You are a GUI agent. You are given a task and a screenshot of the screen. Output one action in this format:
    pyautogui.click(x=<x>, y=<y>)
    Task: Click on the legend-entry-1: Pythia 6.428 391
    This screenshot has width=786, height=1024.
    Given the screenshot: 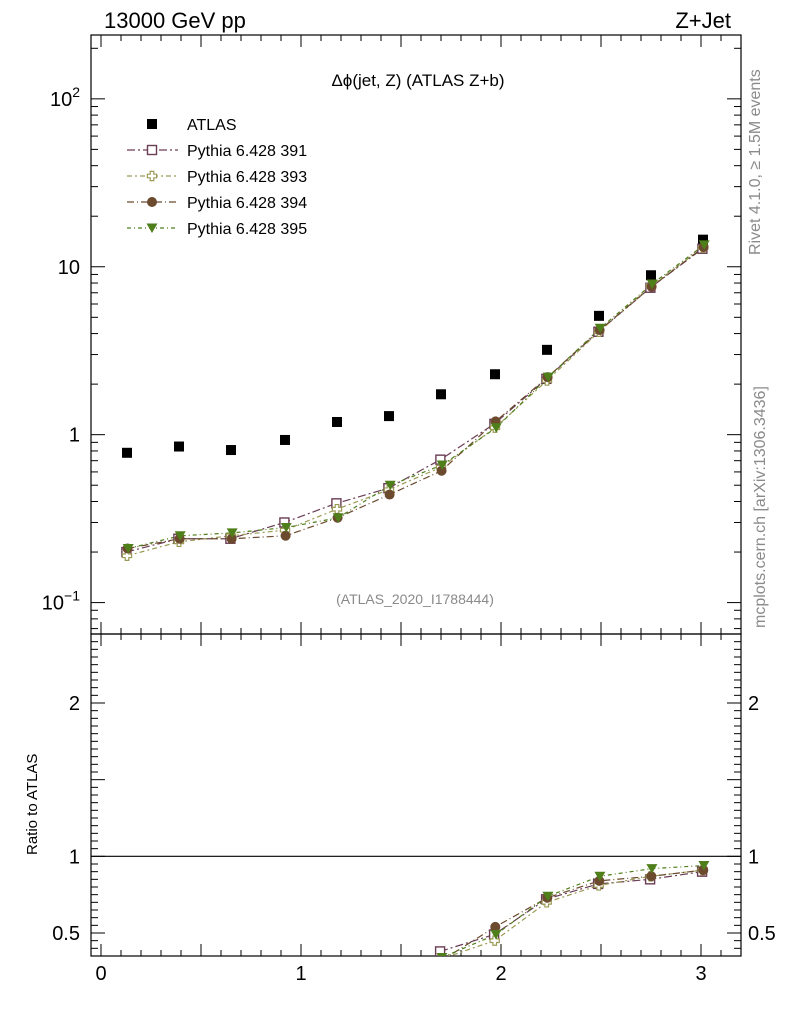 What is the action you would take?
    pyautogui.click(x=217, y=151)
    